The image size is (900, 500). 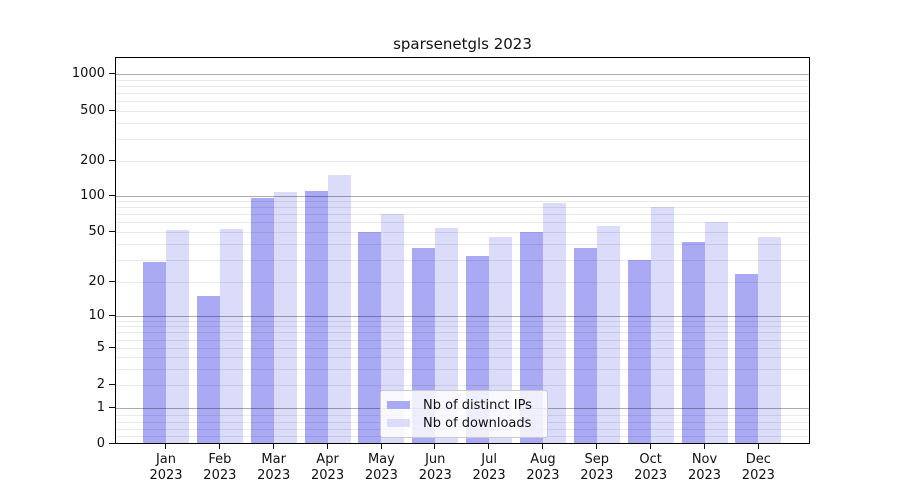 What do you see at coordinates (92, 195) in the screenshot?
I see `y-tick-label: 100` at bounding box center [92, 195].